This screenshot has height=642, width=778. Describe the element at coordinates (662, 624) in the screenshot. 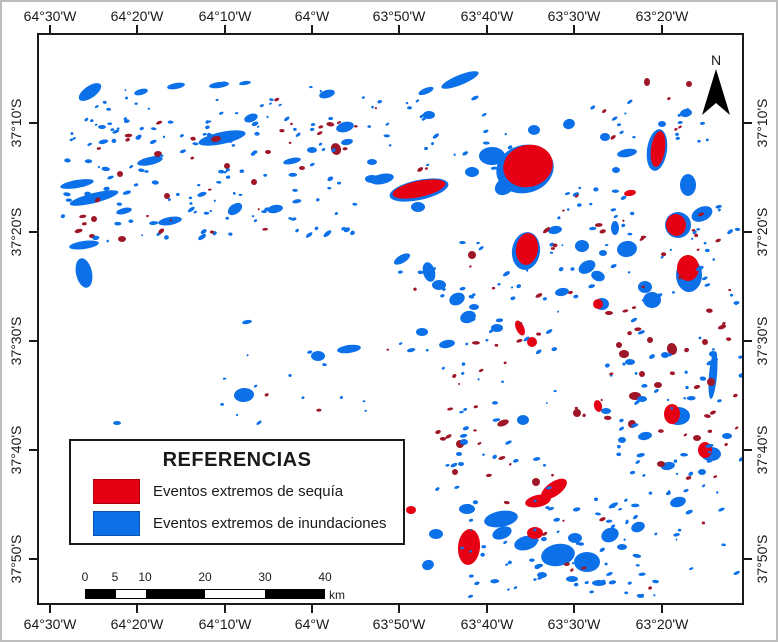

I see `axis-label-bottom: 63°20'W` at that location.